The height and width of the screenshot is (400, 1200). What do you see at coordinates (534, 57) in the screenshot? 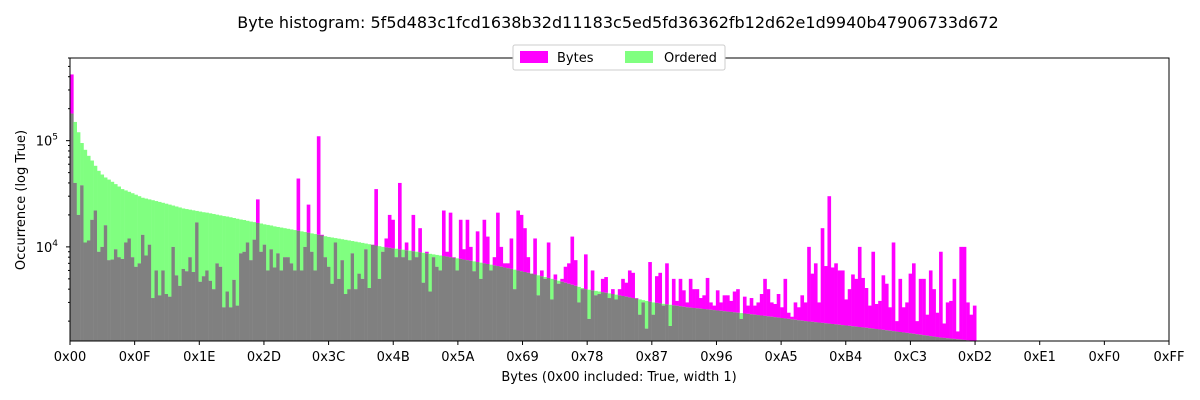
I see `legend-swatch-bytes` at bounding box center [534, 57].